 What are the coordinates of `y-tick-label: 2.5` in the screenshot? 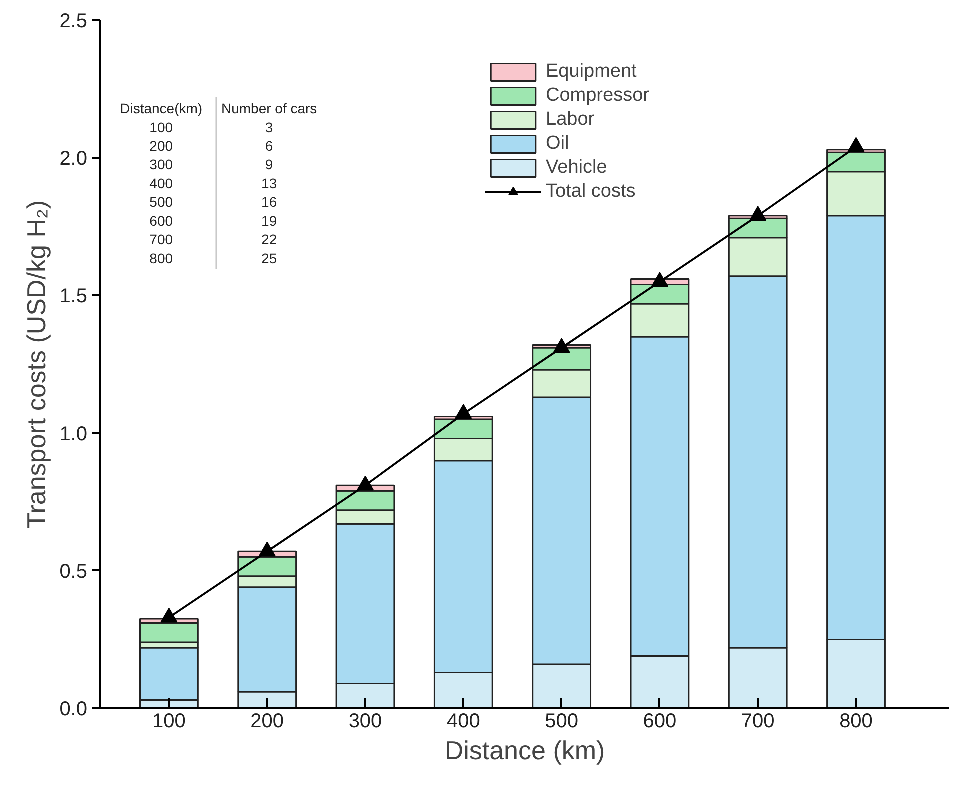 It's located at (74, 21).